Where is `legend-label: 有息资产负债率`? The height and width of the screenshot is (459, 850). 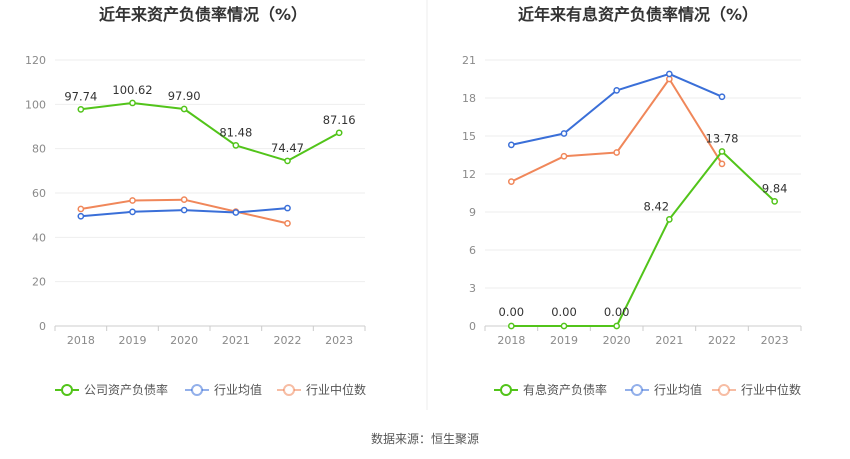 legend-label: 有息资产负债率 is located at coordinates (565, 389).